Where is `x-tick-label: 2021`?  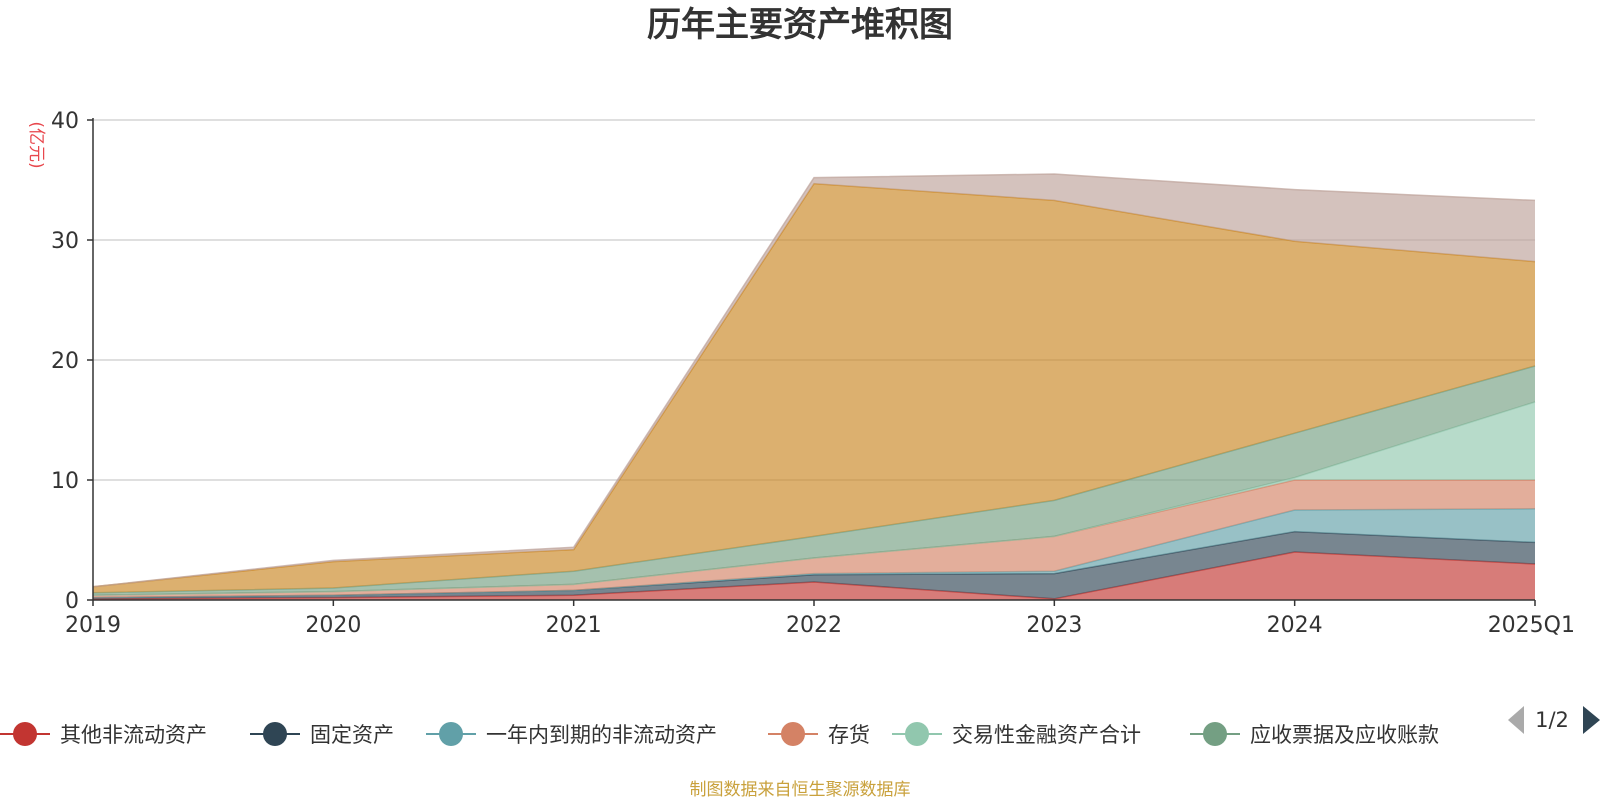
x-tick-label: 2021 is located at coordinates (574, 625).